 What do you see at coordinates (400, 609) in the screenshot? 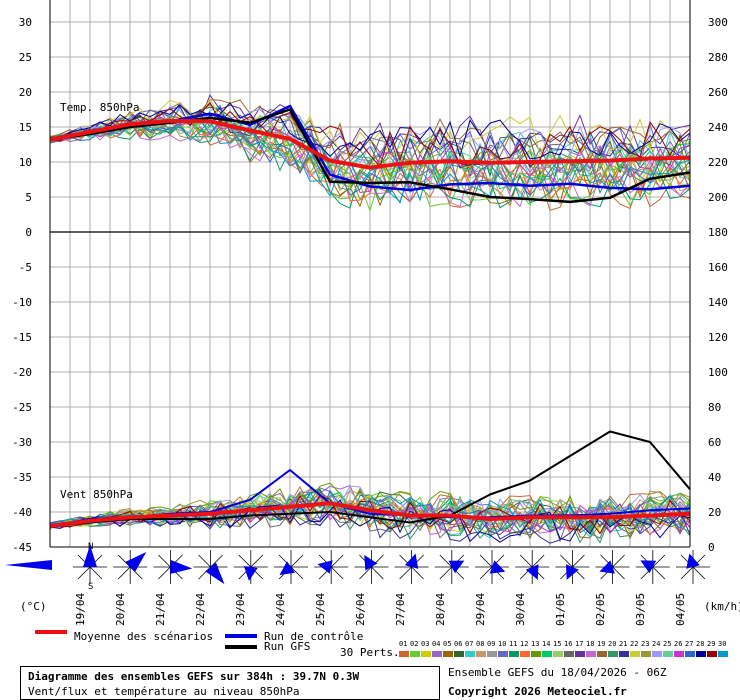
I see `date-tick-label: 27/04` at bounding box center [400, 609].